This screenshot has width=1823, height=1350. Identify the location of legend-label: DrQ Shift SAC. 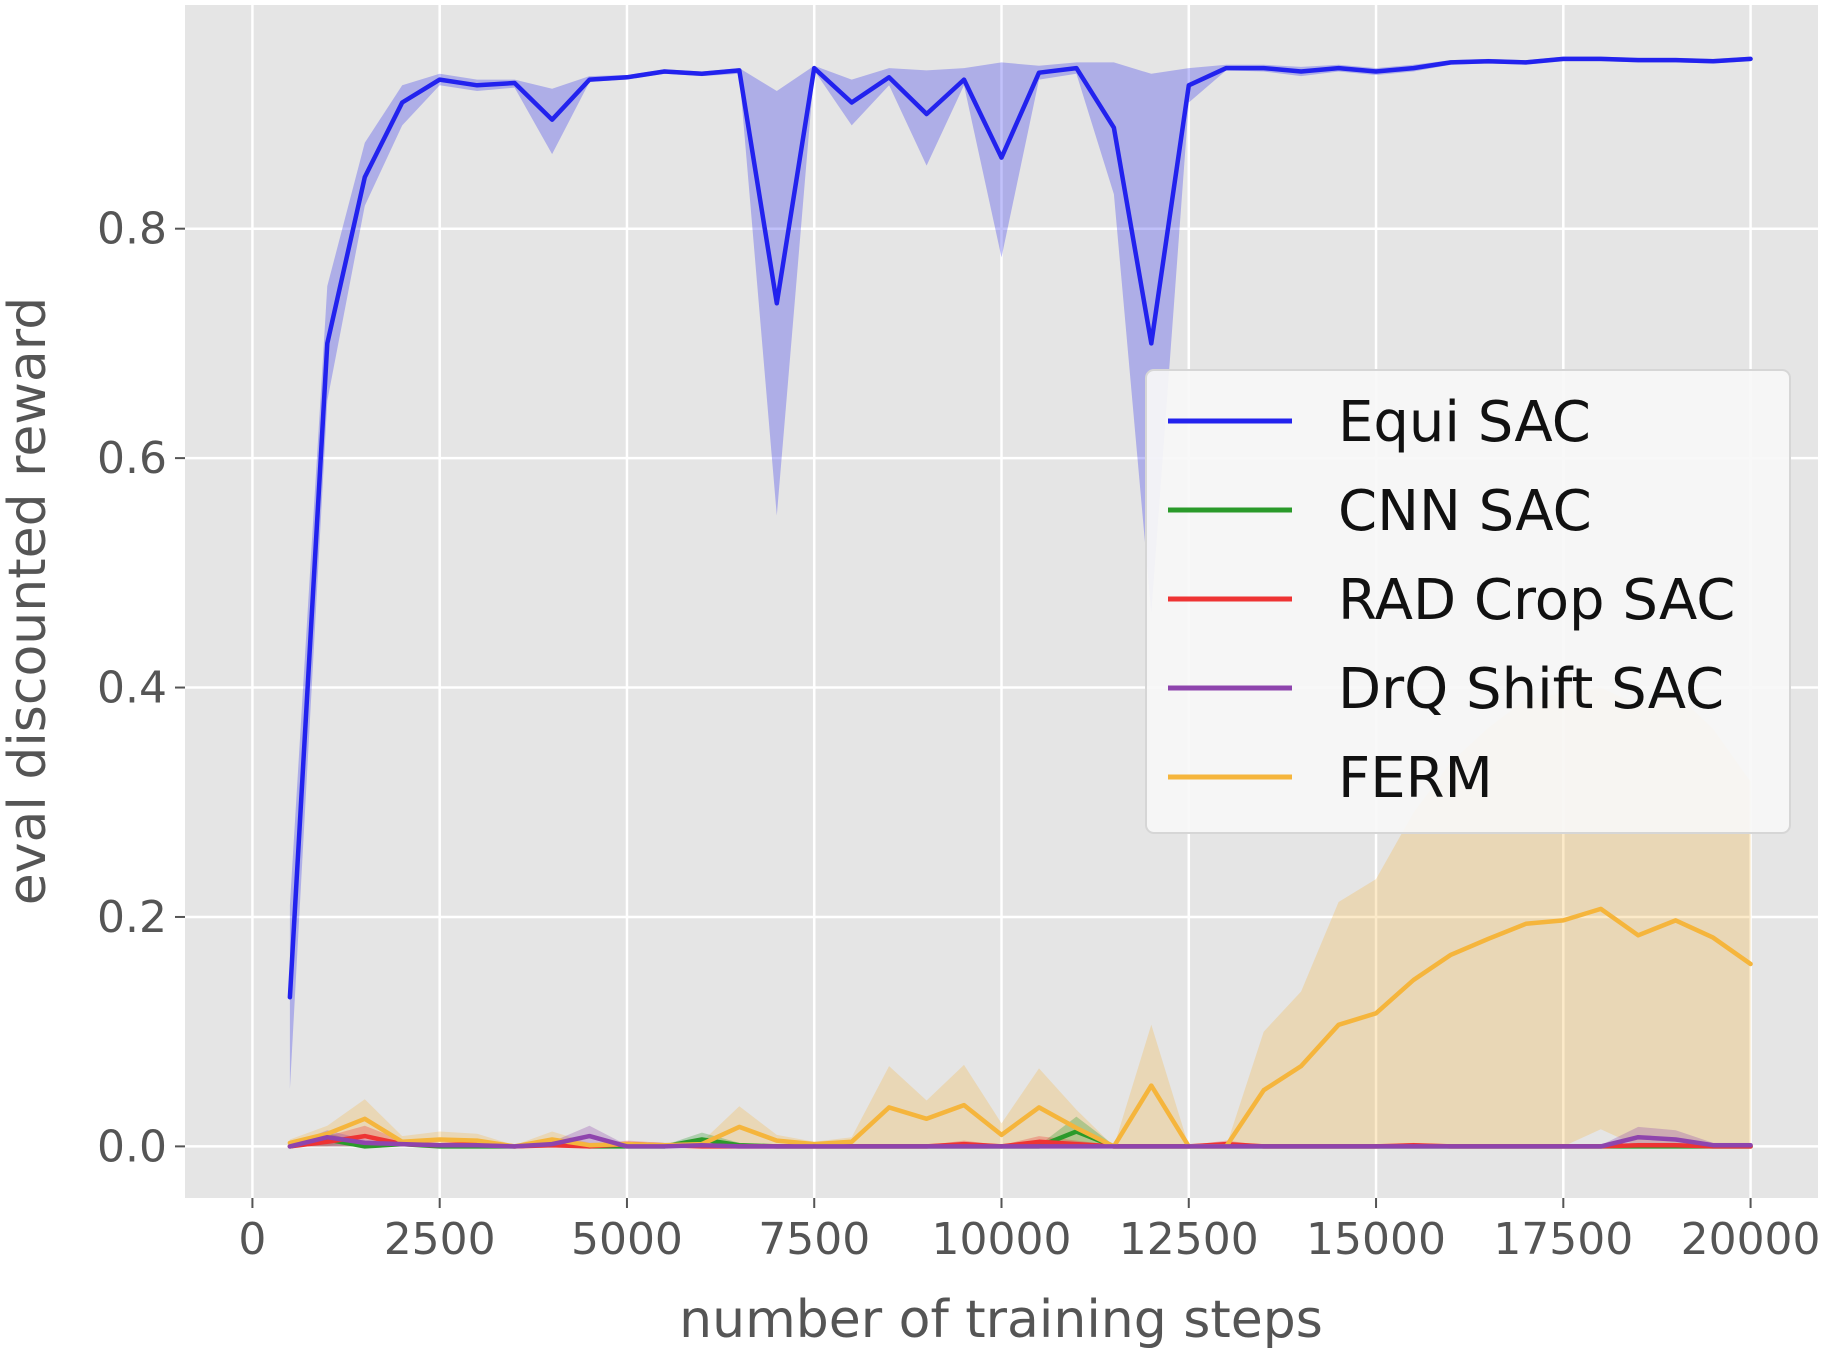
(1531, 689).